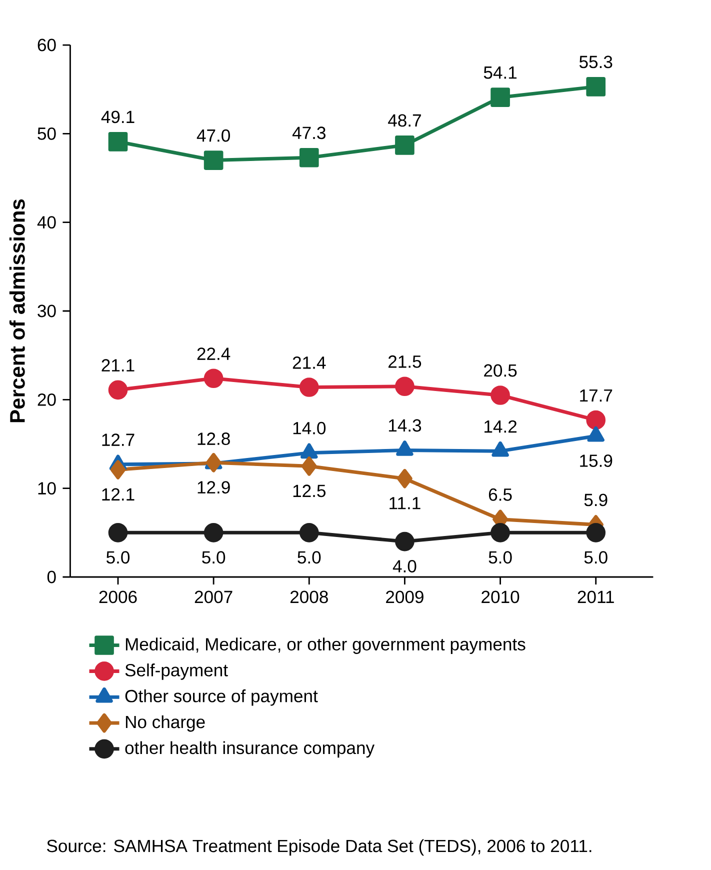  Describe the element at coordinates (500, 426) in the screenshot. I see `data-label: 14.2` at that location.